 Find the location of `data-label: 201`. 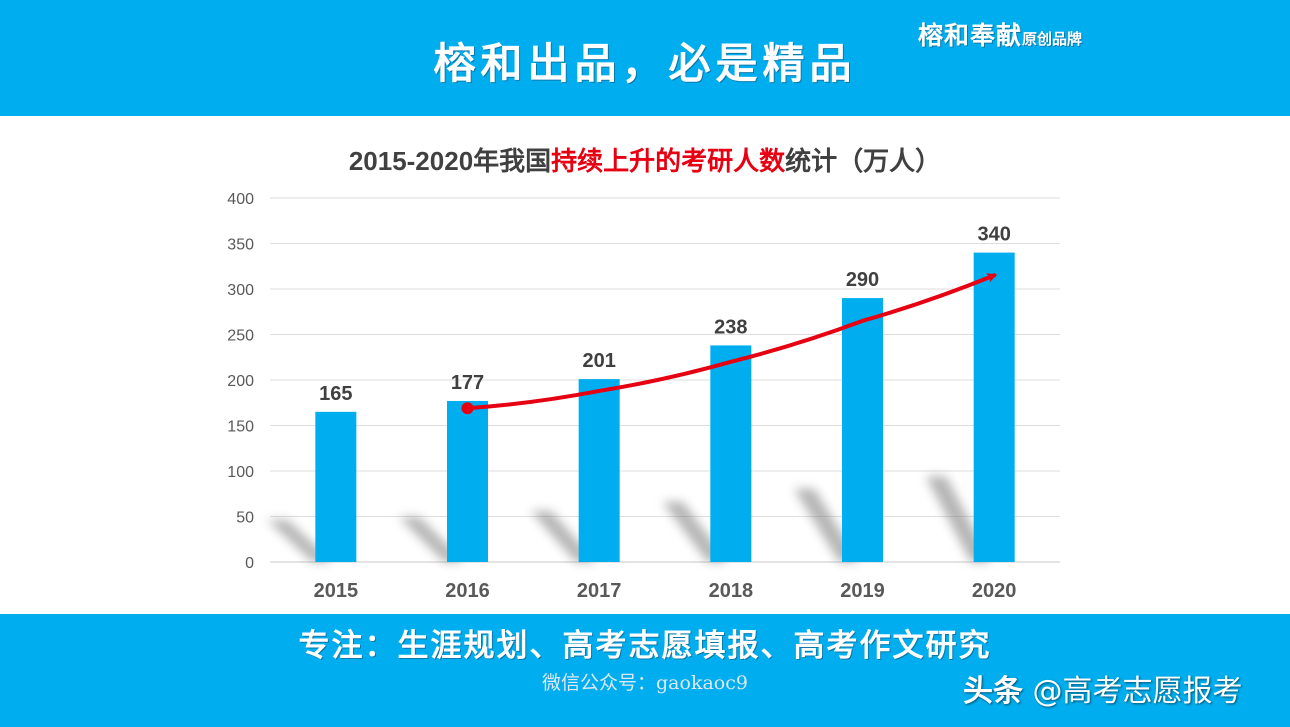

data-label: 201 is located at coordinates (598, 361).